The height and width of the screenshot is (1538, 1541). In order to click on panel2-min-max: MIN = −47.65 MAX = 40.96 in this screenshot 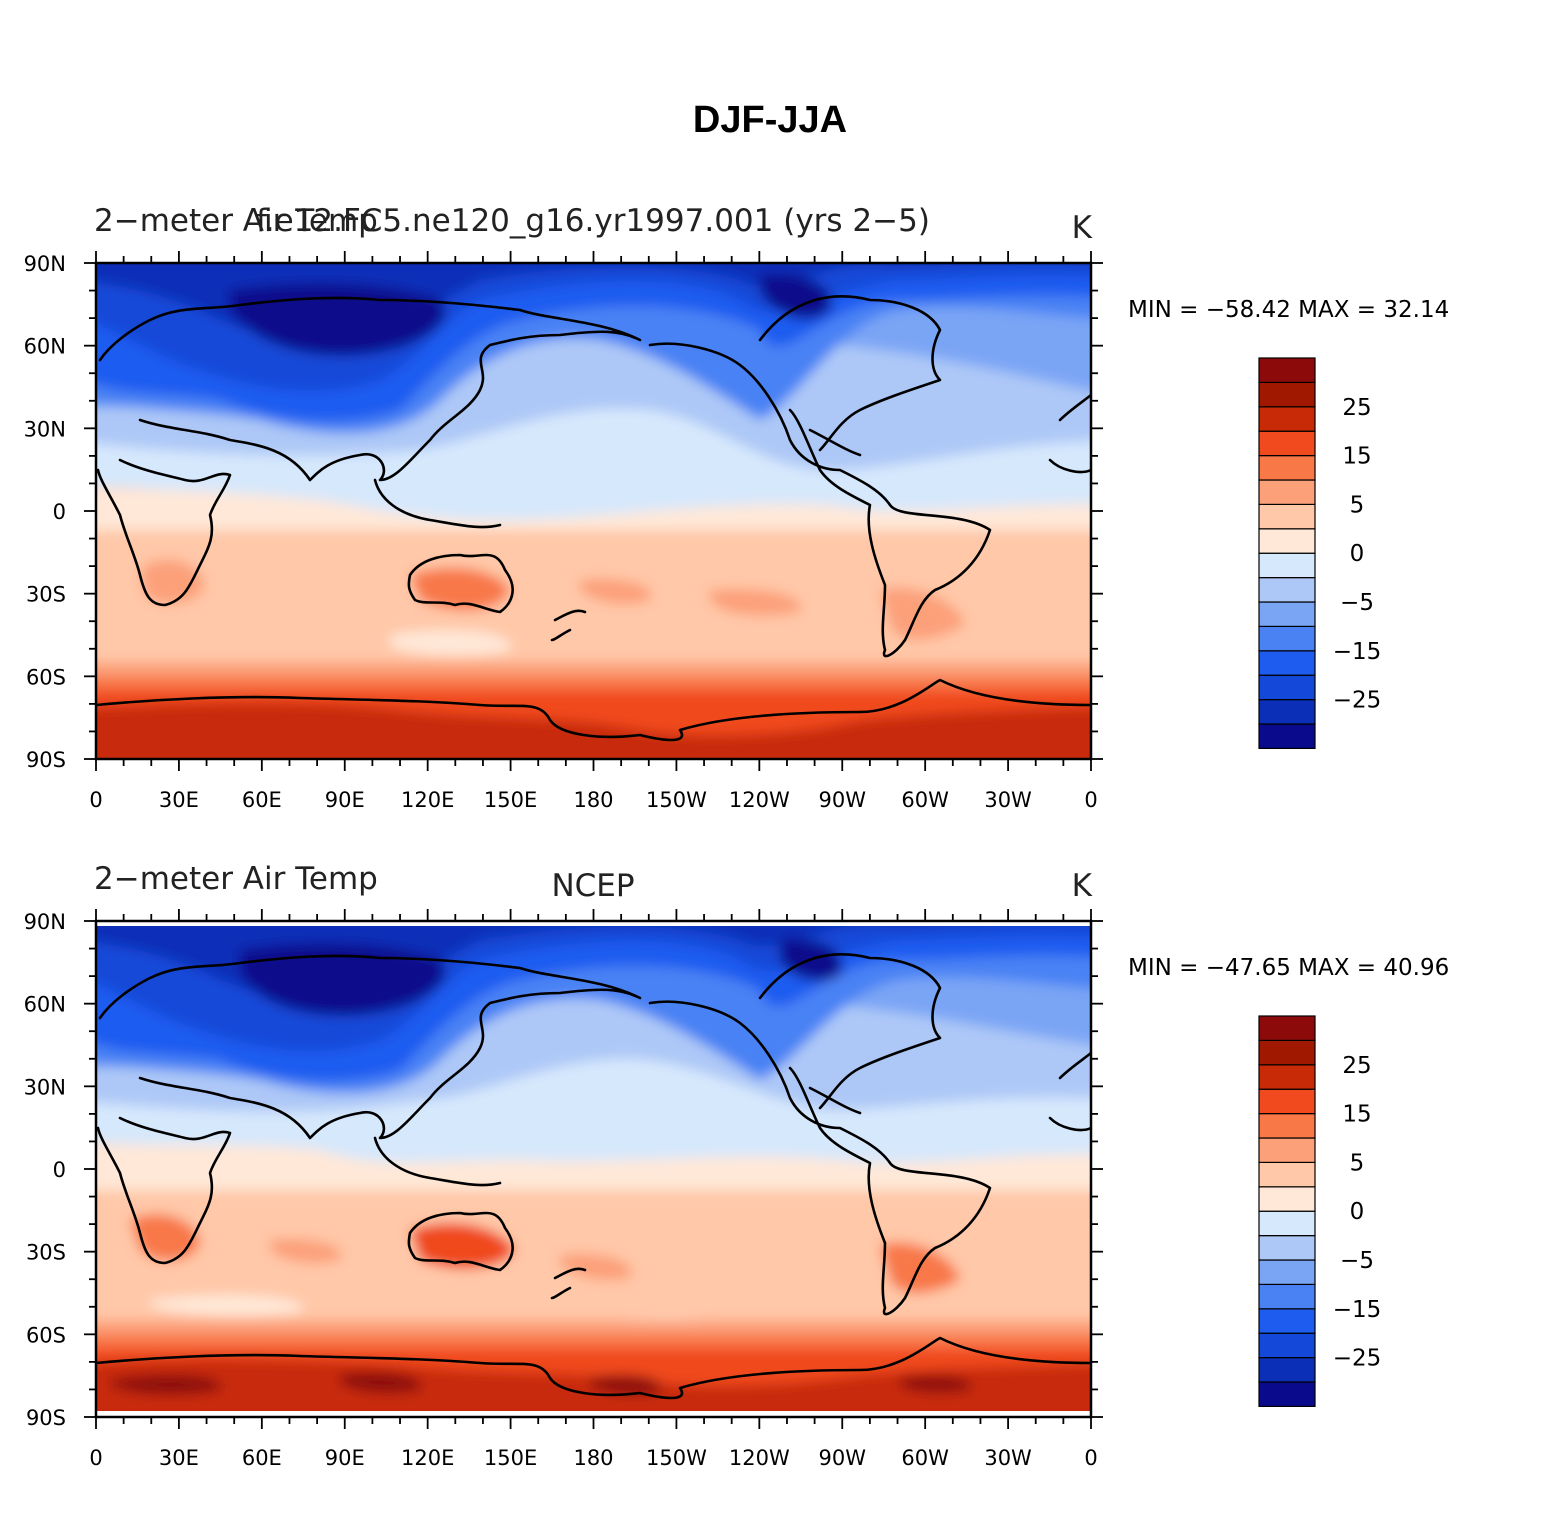, I will do `click(1288, 968)`.